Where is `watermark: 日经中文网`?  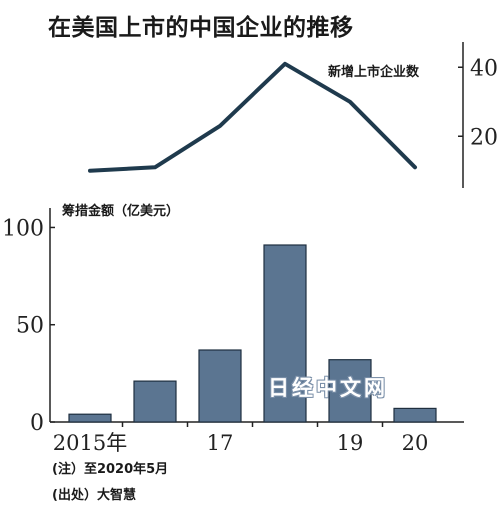
watermark: 日经中文网 is located at coordinates (328, 388).